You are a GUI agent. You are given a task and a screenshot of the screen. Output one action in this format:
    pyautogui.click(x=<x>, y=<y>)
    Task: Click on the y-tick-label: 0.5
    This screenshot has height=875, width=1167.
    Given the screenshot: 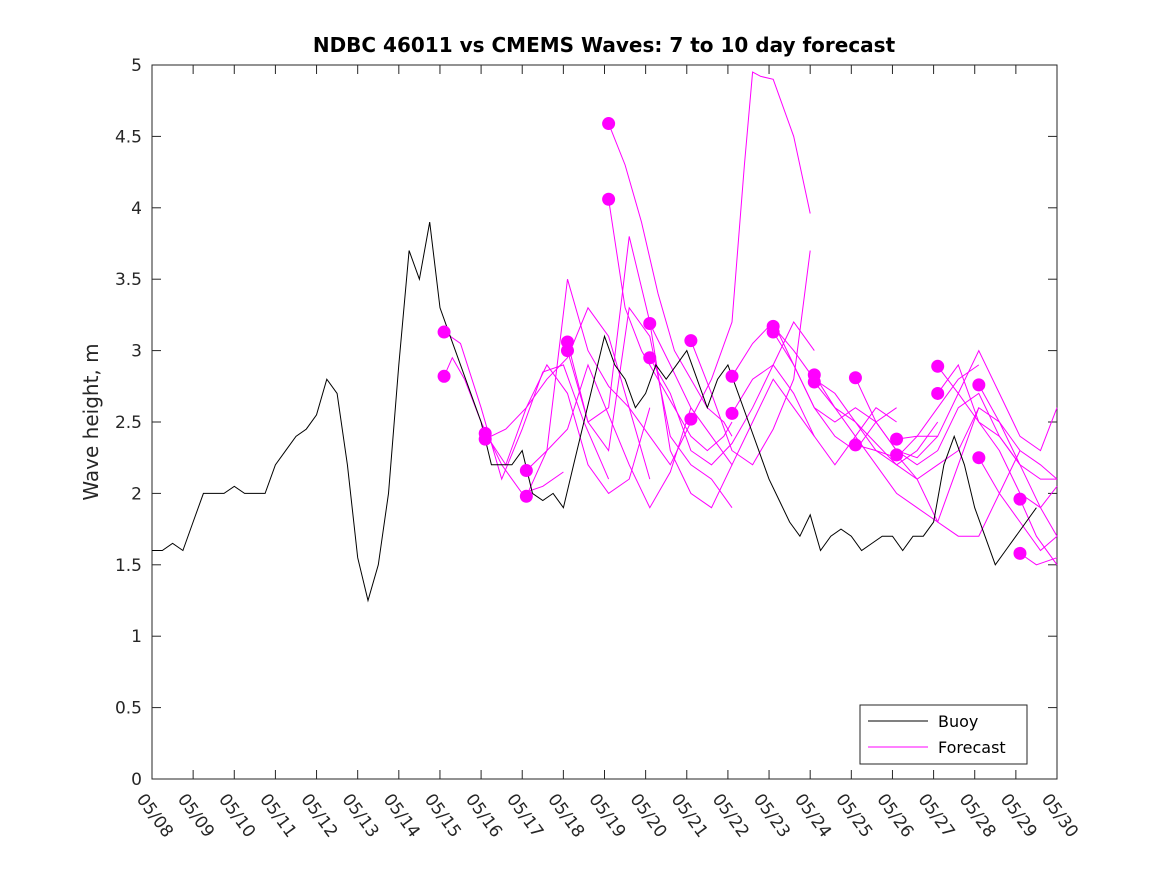 What is the action you would take?
    pyautogui.click(x=128, y=709)
    